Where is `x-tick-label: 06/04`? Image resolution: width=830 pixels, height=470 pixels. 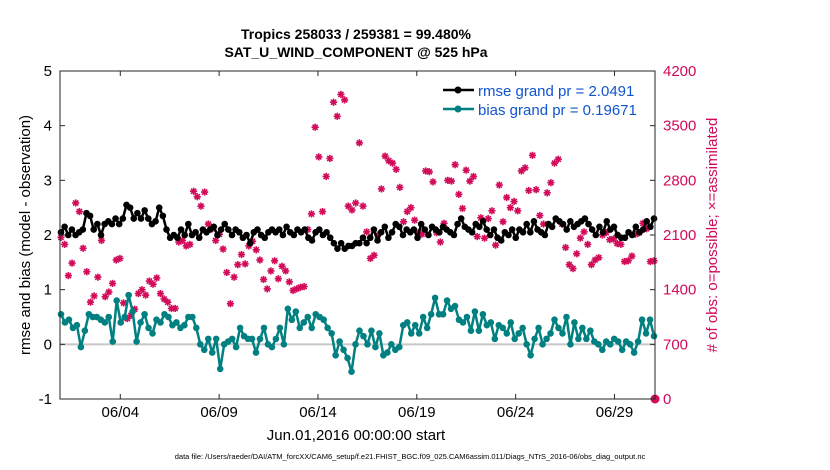 x-tick-label: 06/04 is located at coordinates (121, 412).